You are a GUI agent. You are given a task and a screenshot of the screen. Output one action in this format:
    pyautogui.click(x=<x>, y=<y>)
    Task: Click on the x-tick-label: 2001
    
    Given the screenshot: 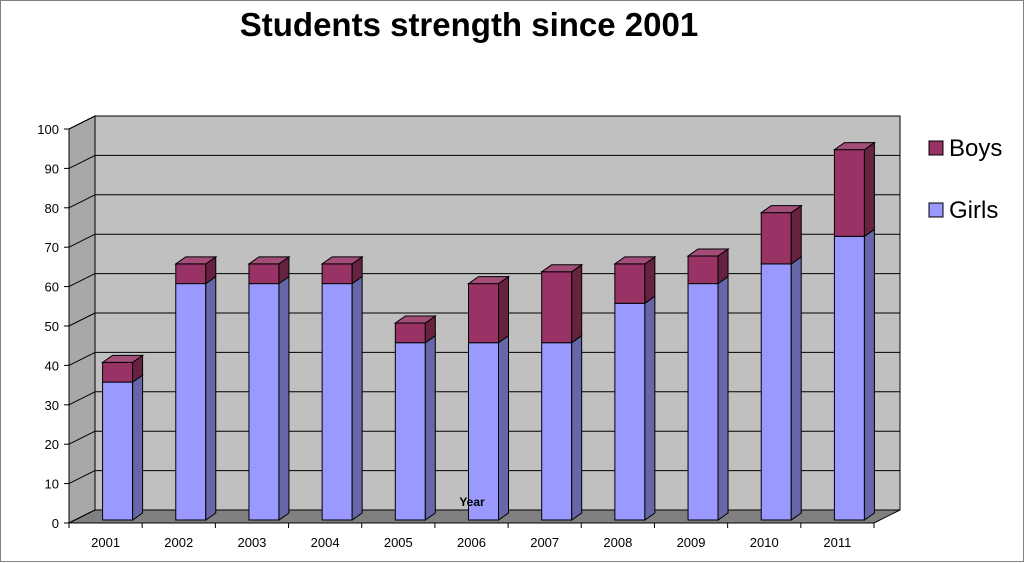 What is the action you would take?
    pyautogui.click(x=105, y=542)
    